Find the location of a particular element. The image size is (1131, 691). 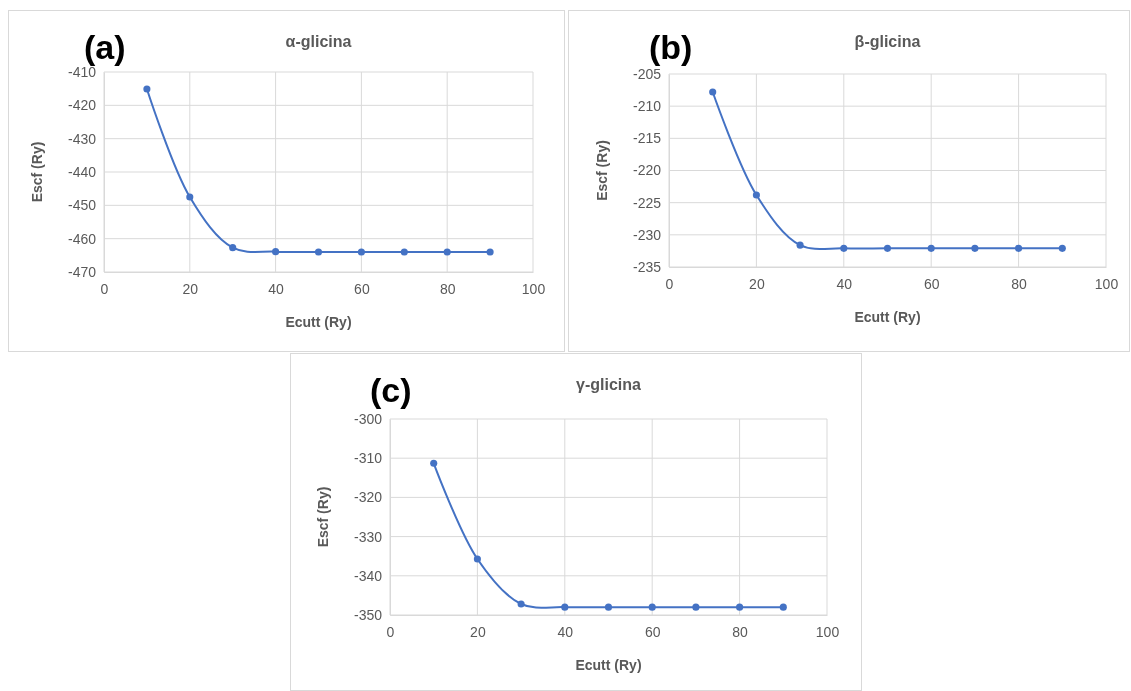

y-tick-label: -440 is located at coordinates (82, 171).